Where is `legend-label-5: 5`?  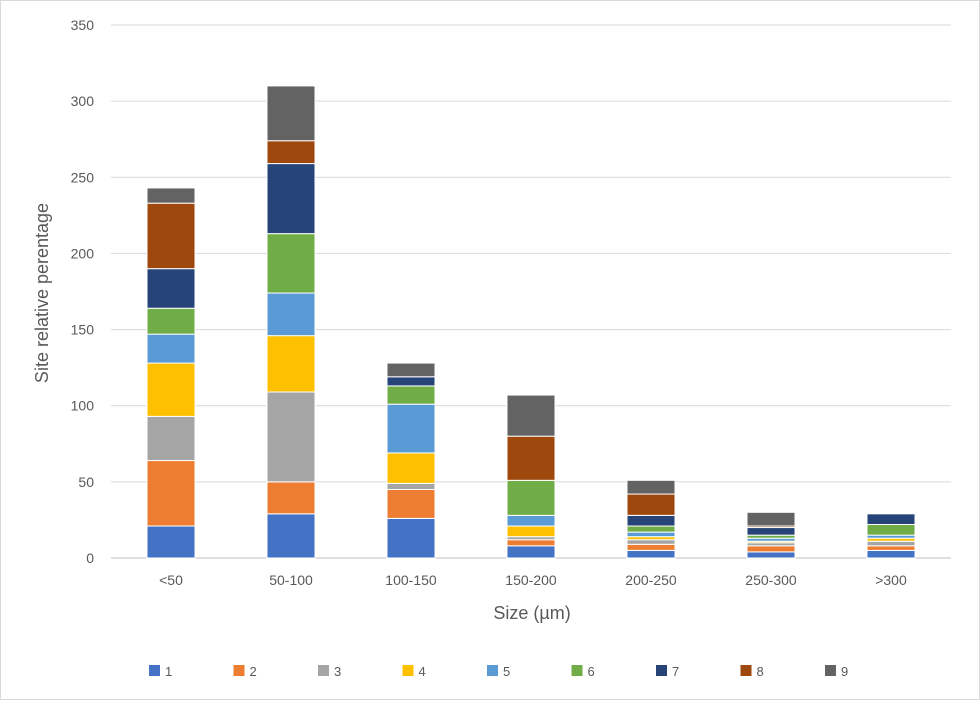 legend-label-5: 5 is located at coordinates (506, 671).